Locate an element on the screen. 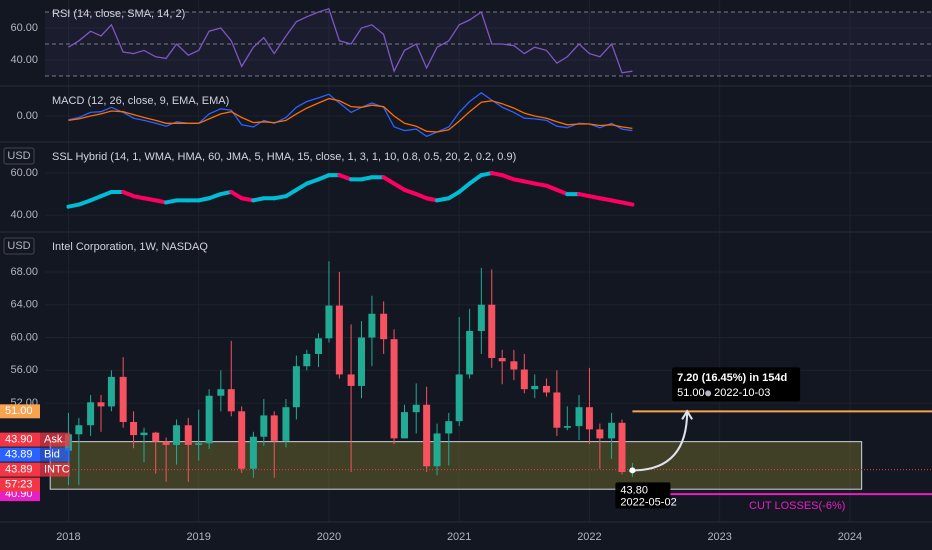  projection-start is located at coordinates (632, 470).